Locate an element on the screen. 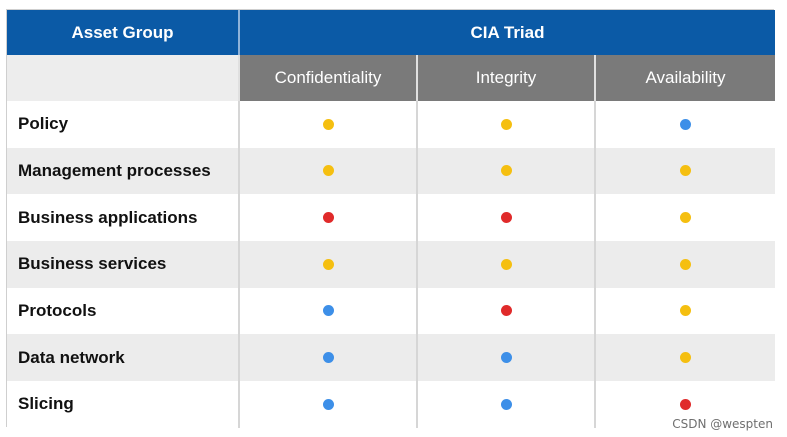 This screenshot has height=437, width=787. asset-name-cell: Data network is located at coordinates (123, 358).